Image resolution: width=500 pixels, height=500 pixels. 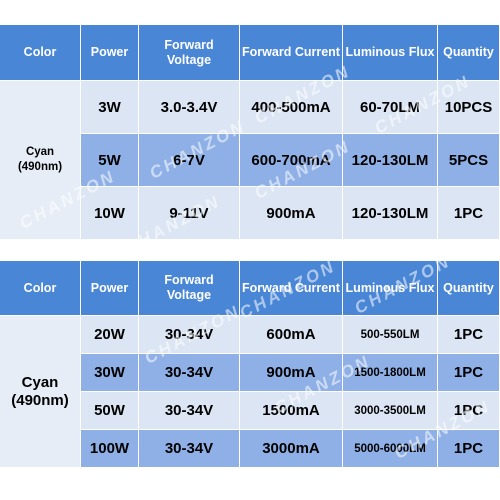 I want to click on current-cell: 600-700mA, so click(x=291, y=160).